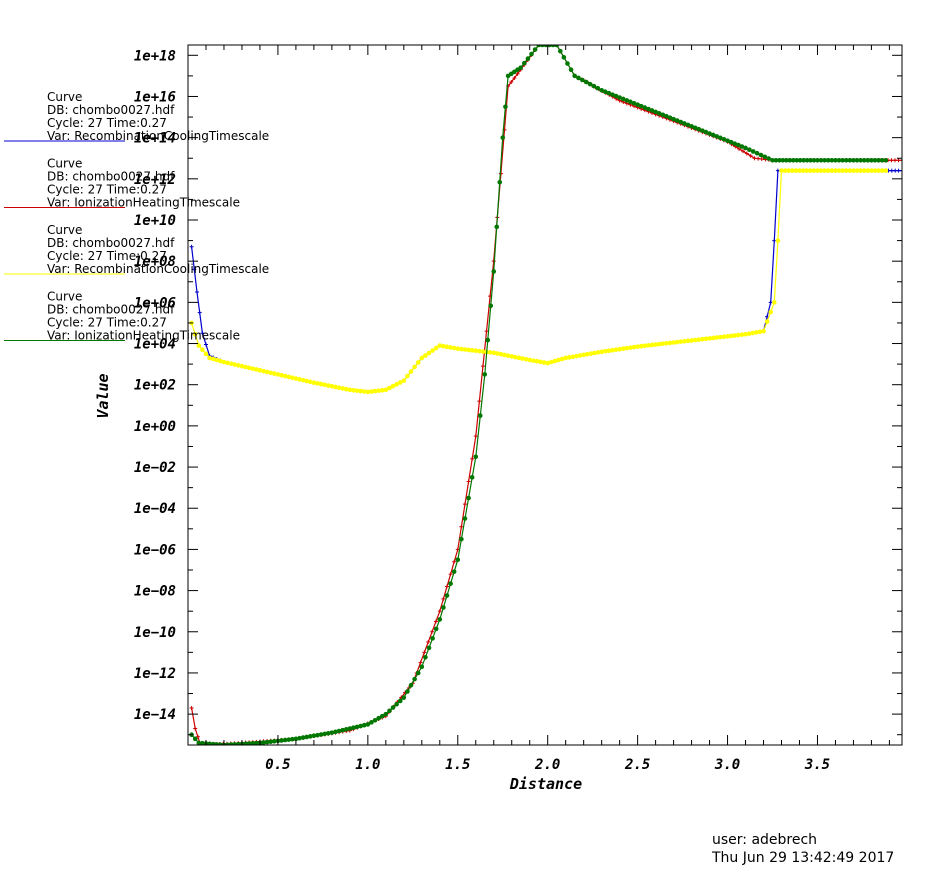 Image resolution: width=950 pixels, height=878 pixels. I want to click on footer-timestamp: Thu Jun 29 13:42:49 2017, so click(803, 858).